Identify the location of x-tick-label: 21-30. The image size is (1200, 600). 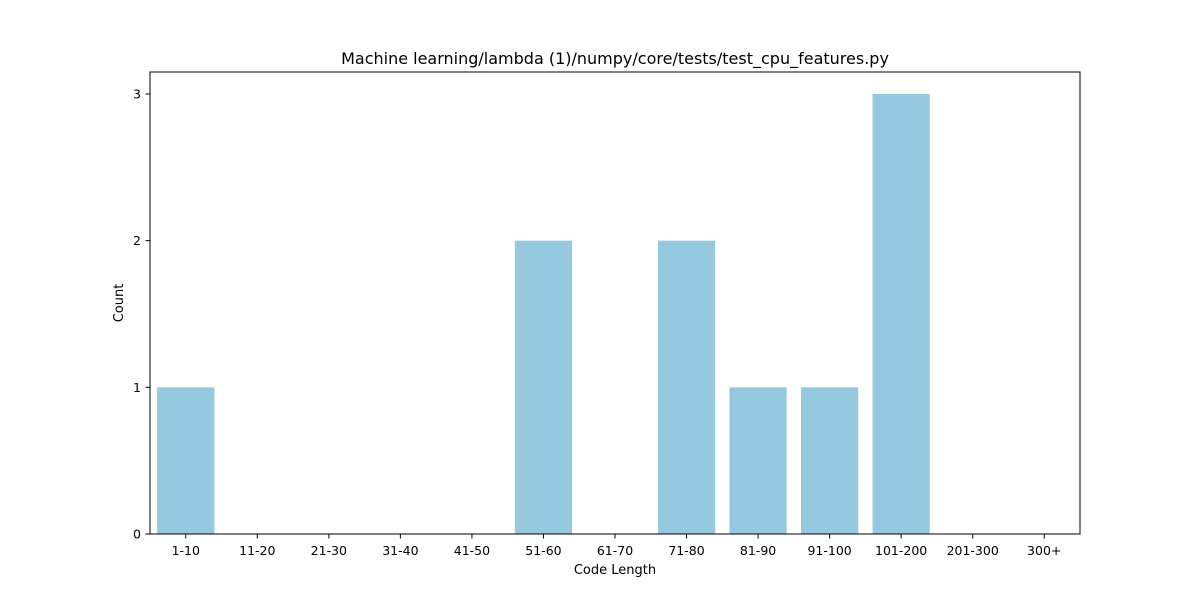
(329, 550).